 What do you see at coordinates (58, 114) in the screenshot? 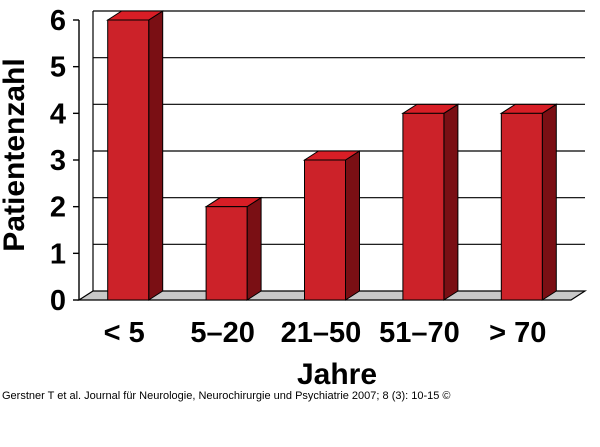
I see `y-tick-label: 4` at bounding box center [58, 114].